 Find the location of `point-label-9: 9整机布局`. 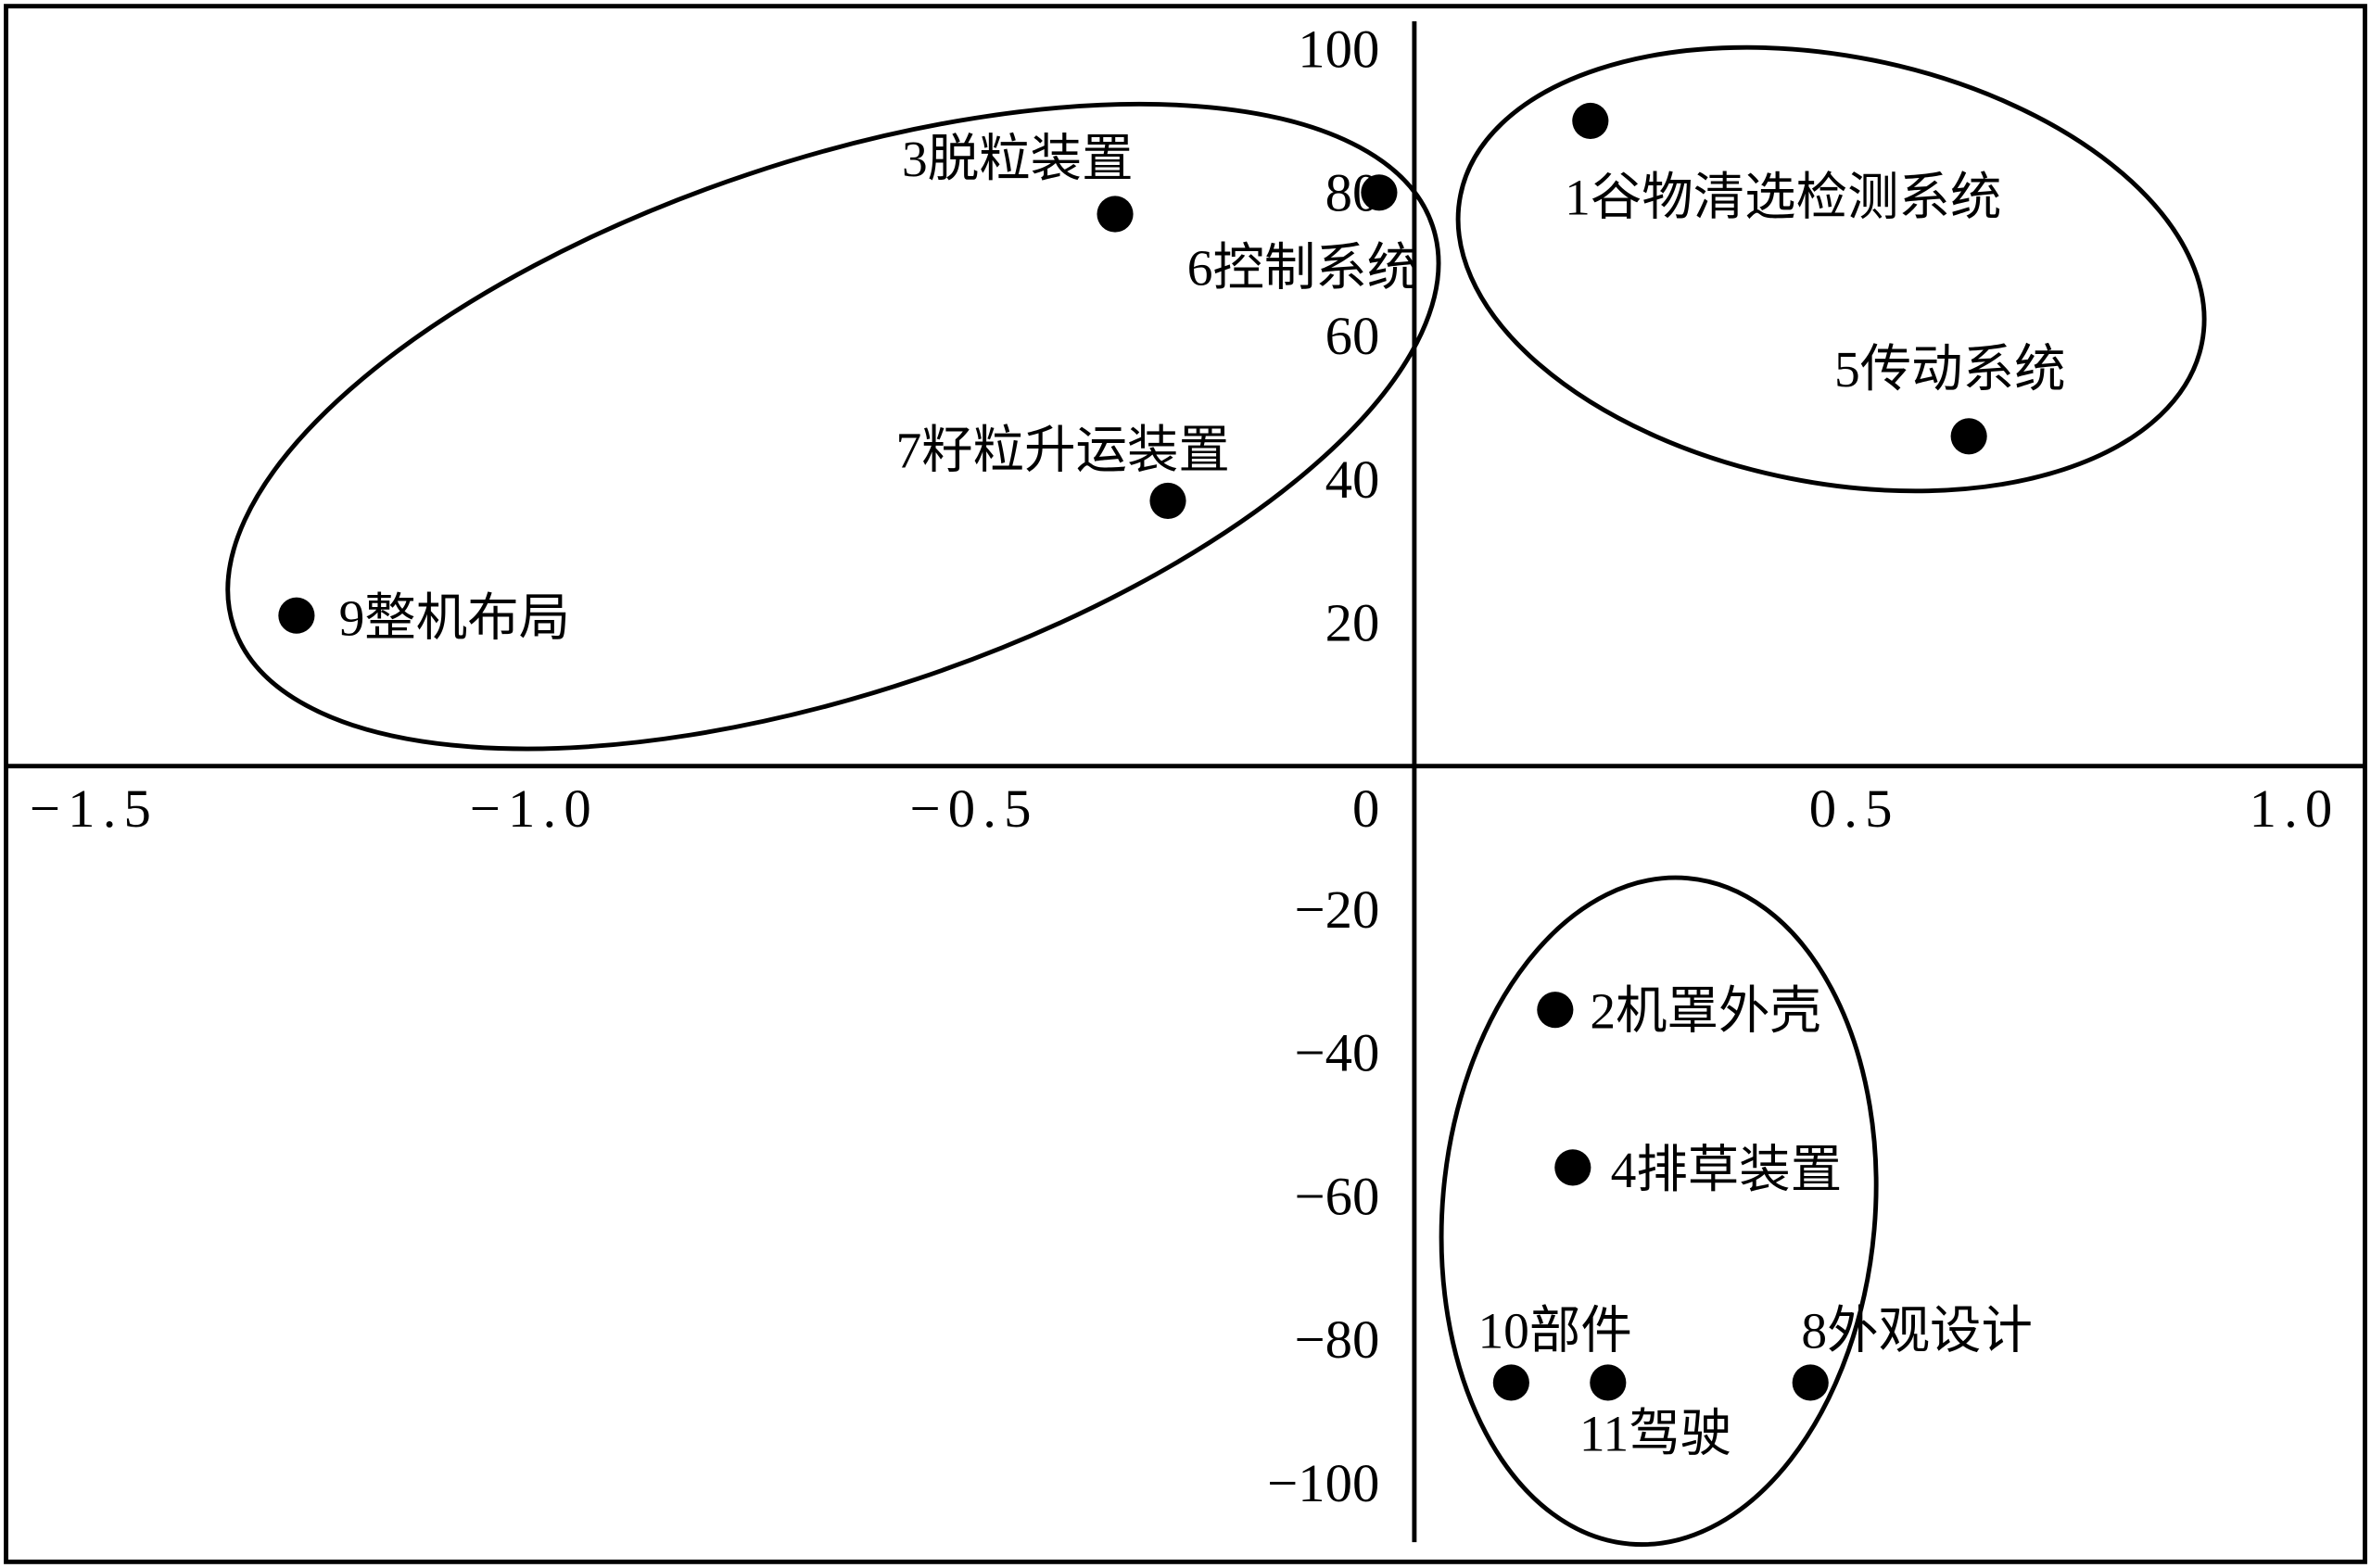

point-label-9: 9整机布局 is located at coordinates (455, 617).